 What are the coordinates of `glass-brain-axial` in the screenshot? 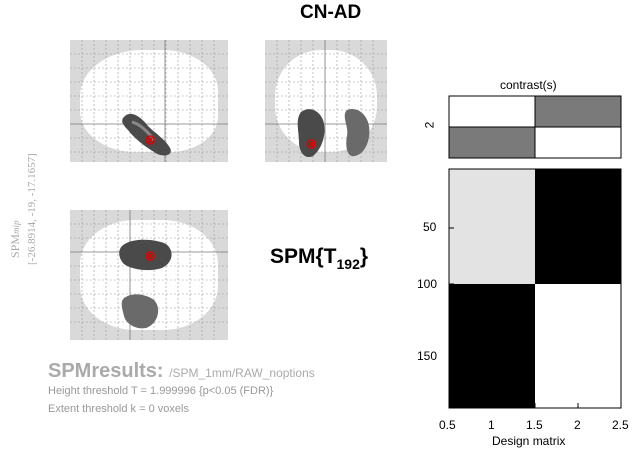 It's located at (149, 275).